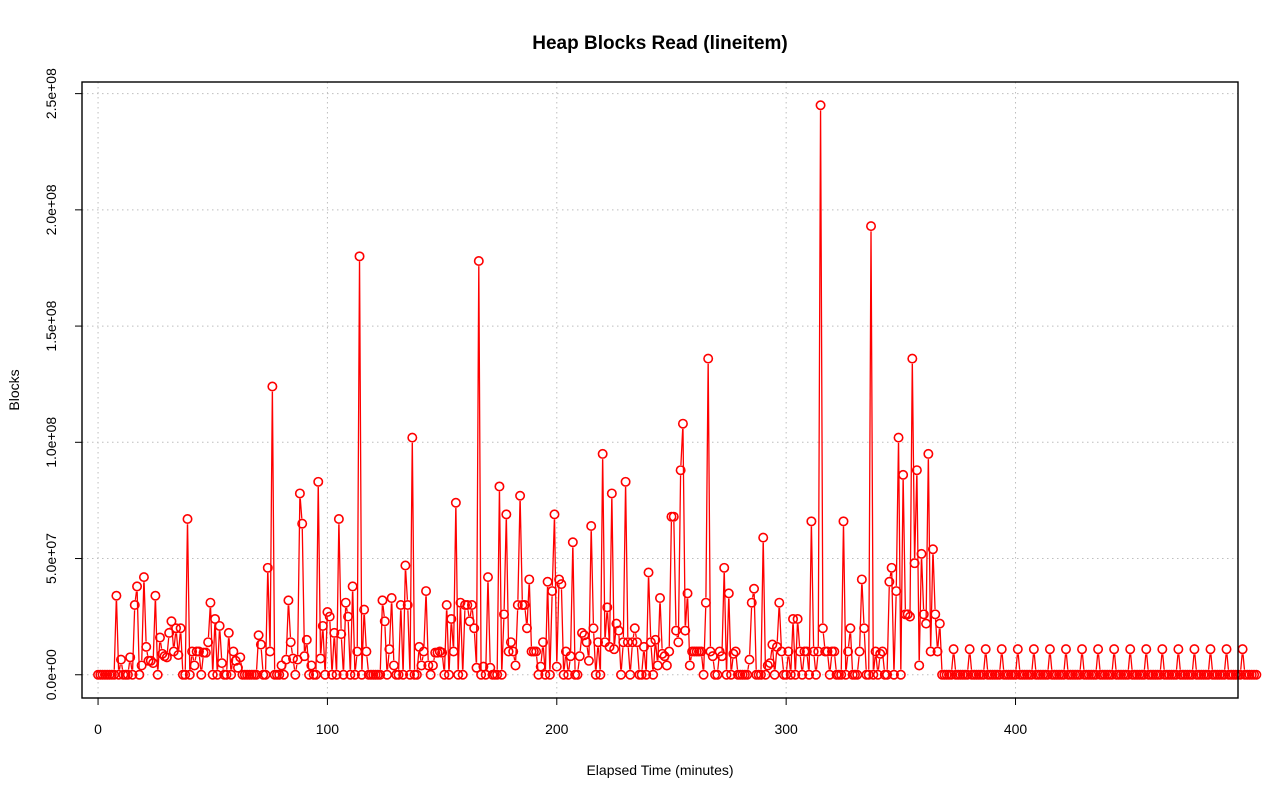 The image size is (1280, 801). Describe the element at coordinates (51, 442) in the screenshot. I see `y-tick-label: 1.0e+08` at that location.